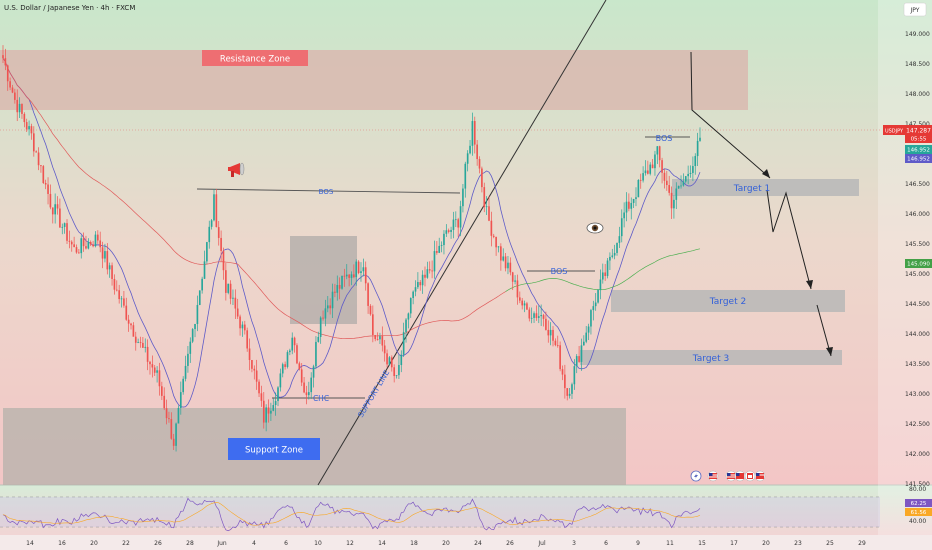 This screenshot has height=550, width=932. Describe the element at coordinates (727, 302) in the screenshot. I see `target-2-label: Target 2` at that location.